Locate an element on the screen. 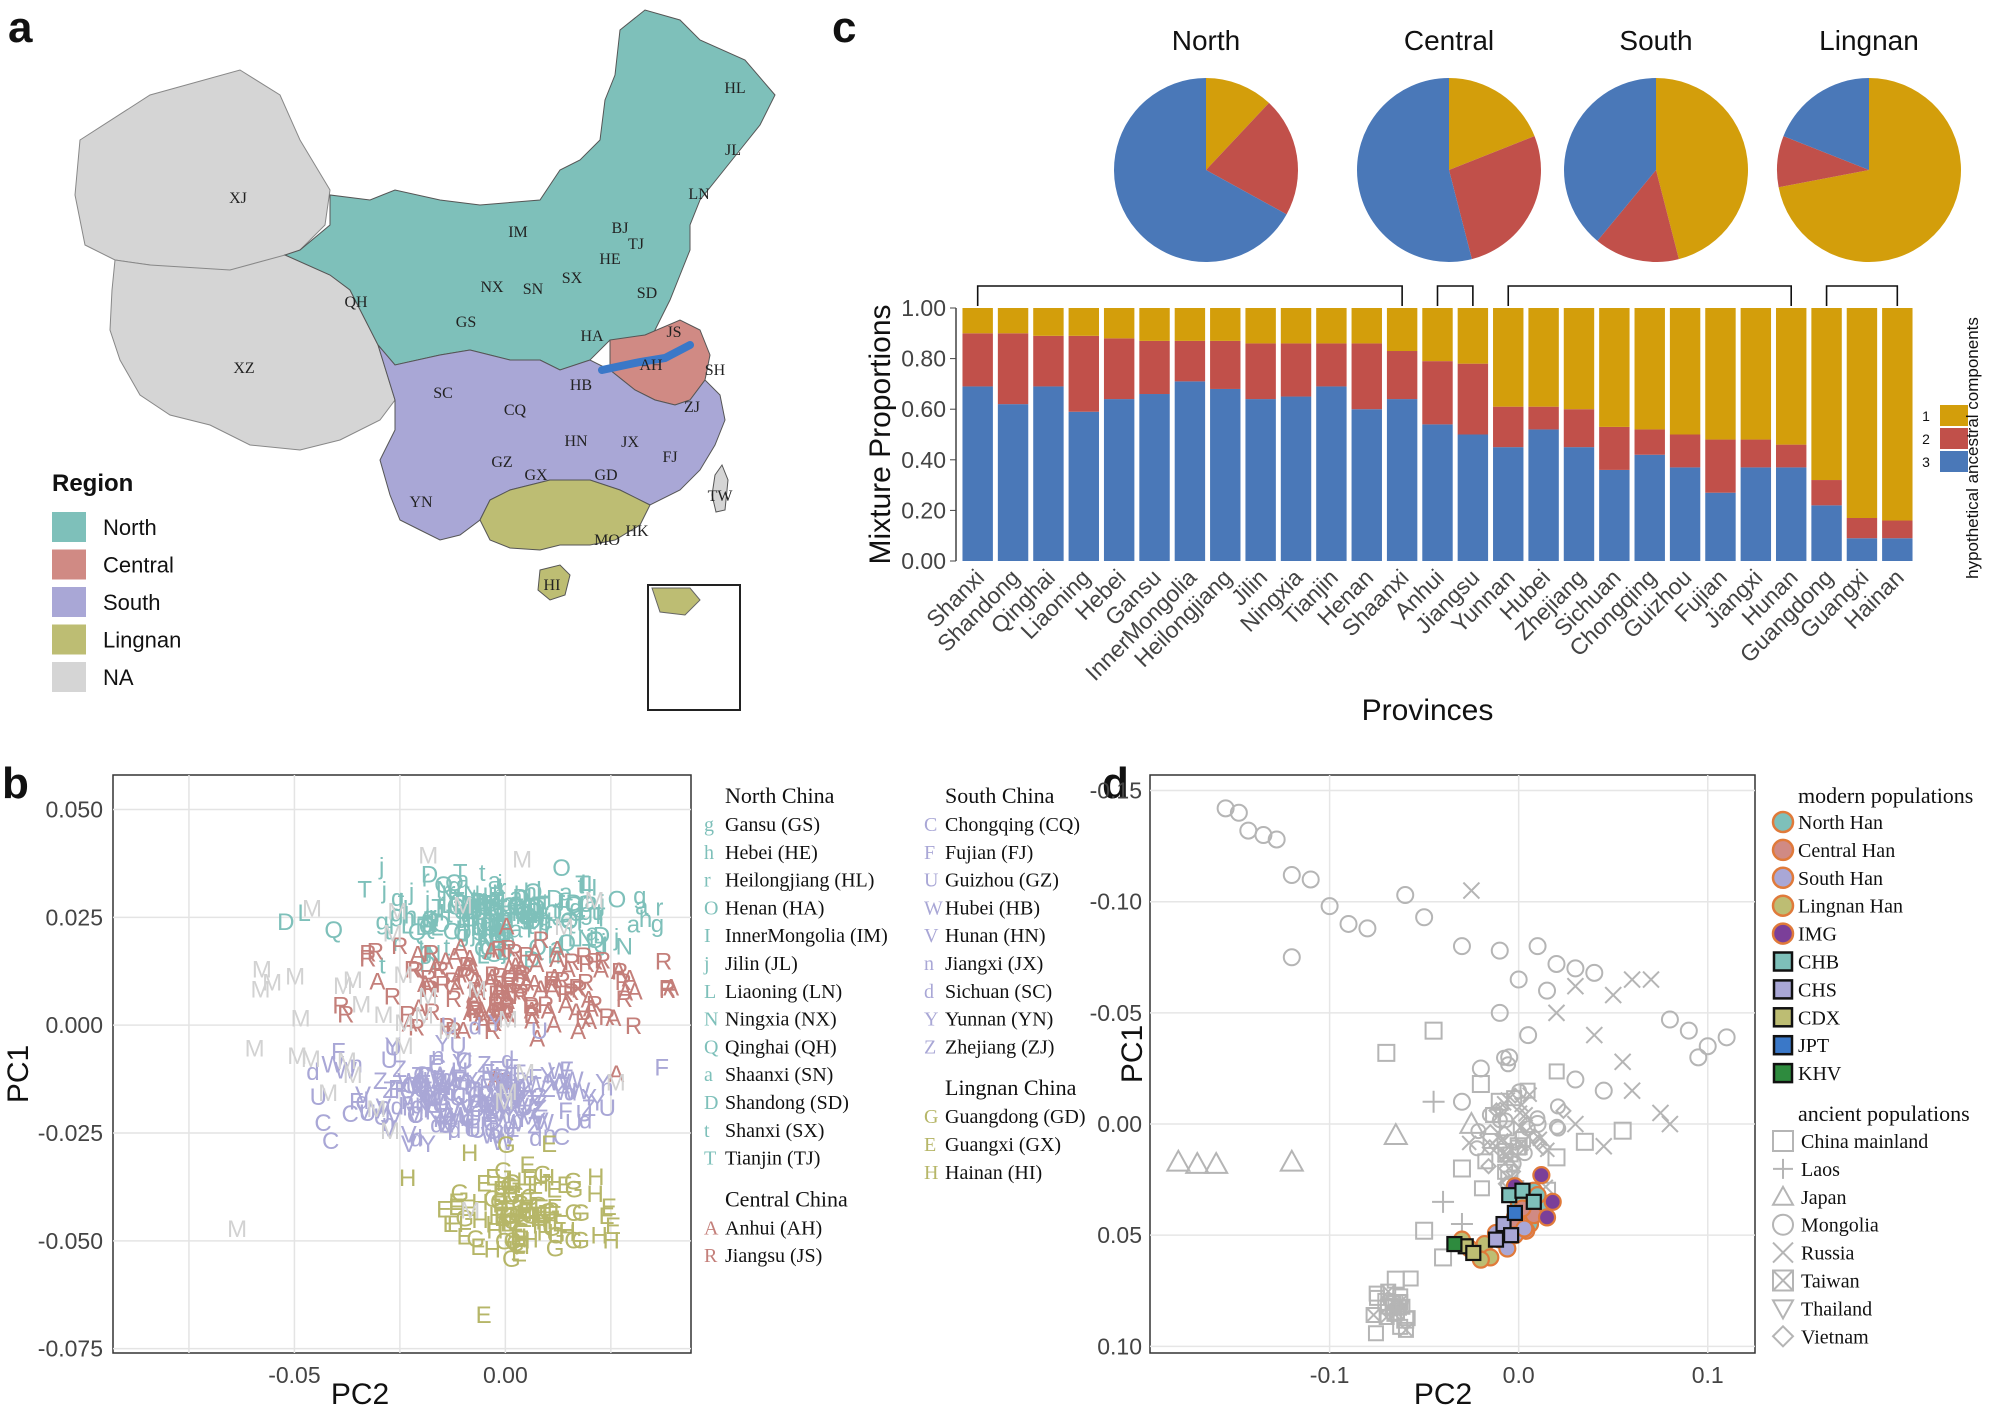 The width and height of the screenshot is (1996, 1410). map-province-label: TJ is located at coordinates (636, 244).